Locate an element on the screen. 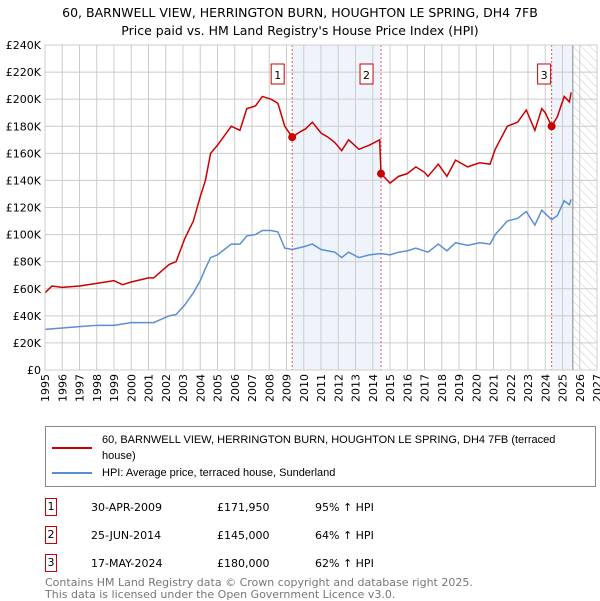 This screenshot has width=600, height=601. x-tick-label: 2007 is located at coordinates (252, 388).